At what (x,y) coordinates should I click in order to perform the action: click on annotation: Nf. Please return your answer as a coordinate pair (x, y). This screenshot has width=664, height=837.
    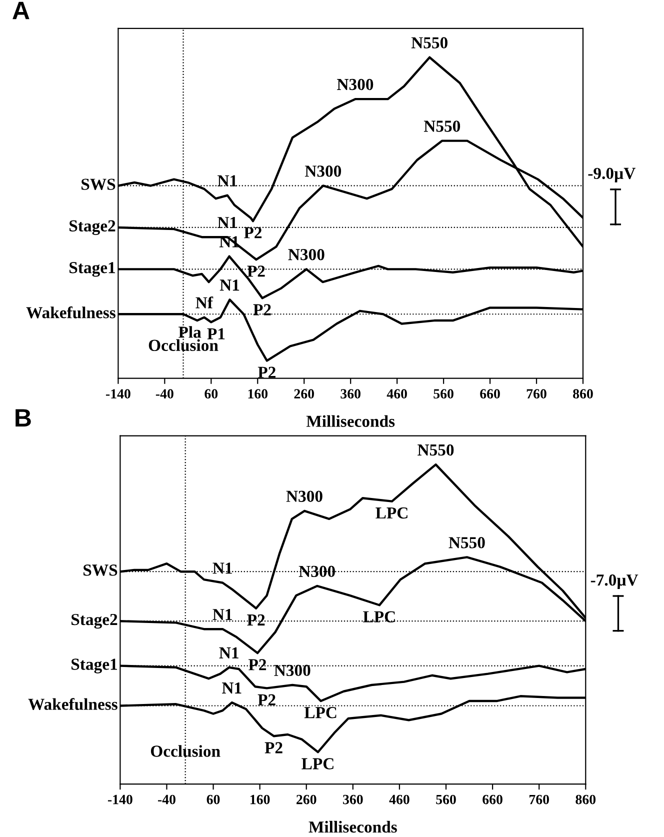
    Looking at the image, I should click on (205, 302).